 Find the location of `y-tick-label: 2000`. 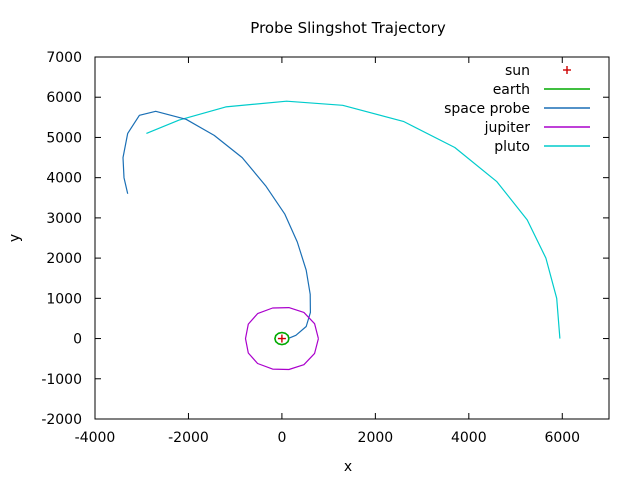

y-tick-label: 2000 is located at coordinates (64, 259).